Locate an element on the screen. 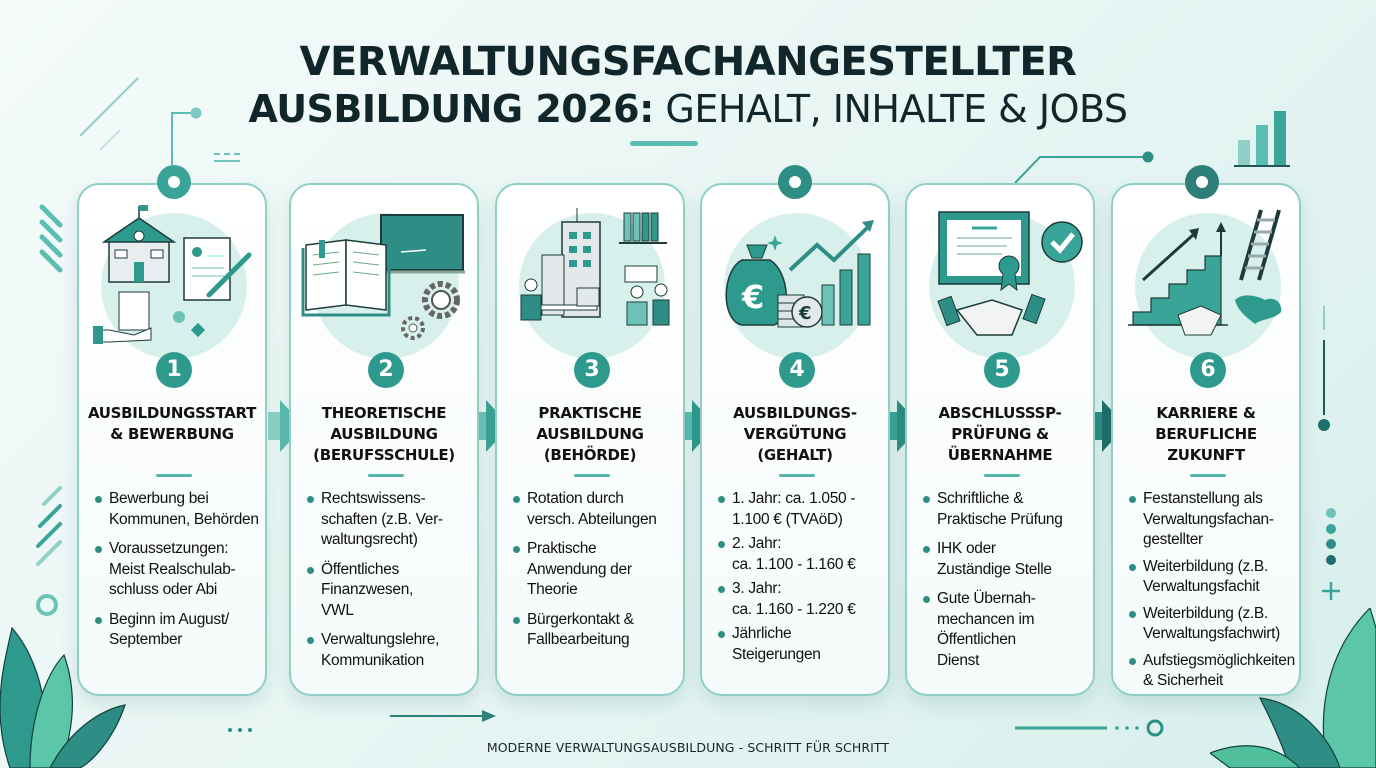  certificate-handshake-icon is located at coordinates (1010, 273).